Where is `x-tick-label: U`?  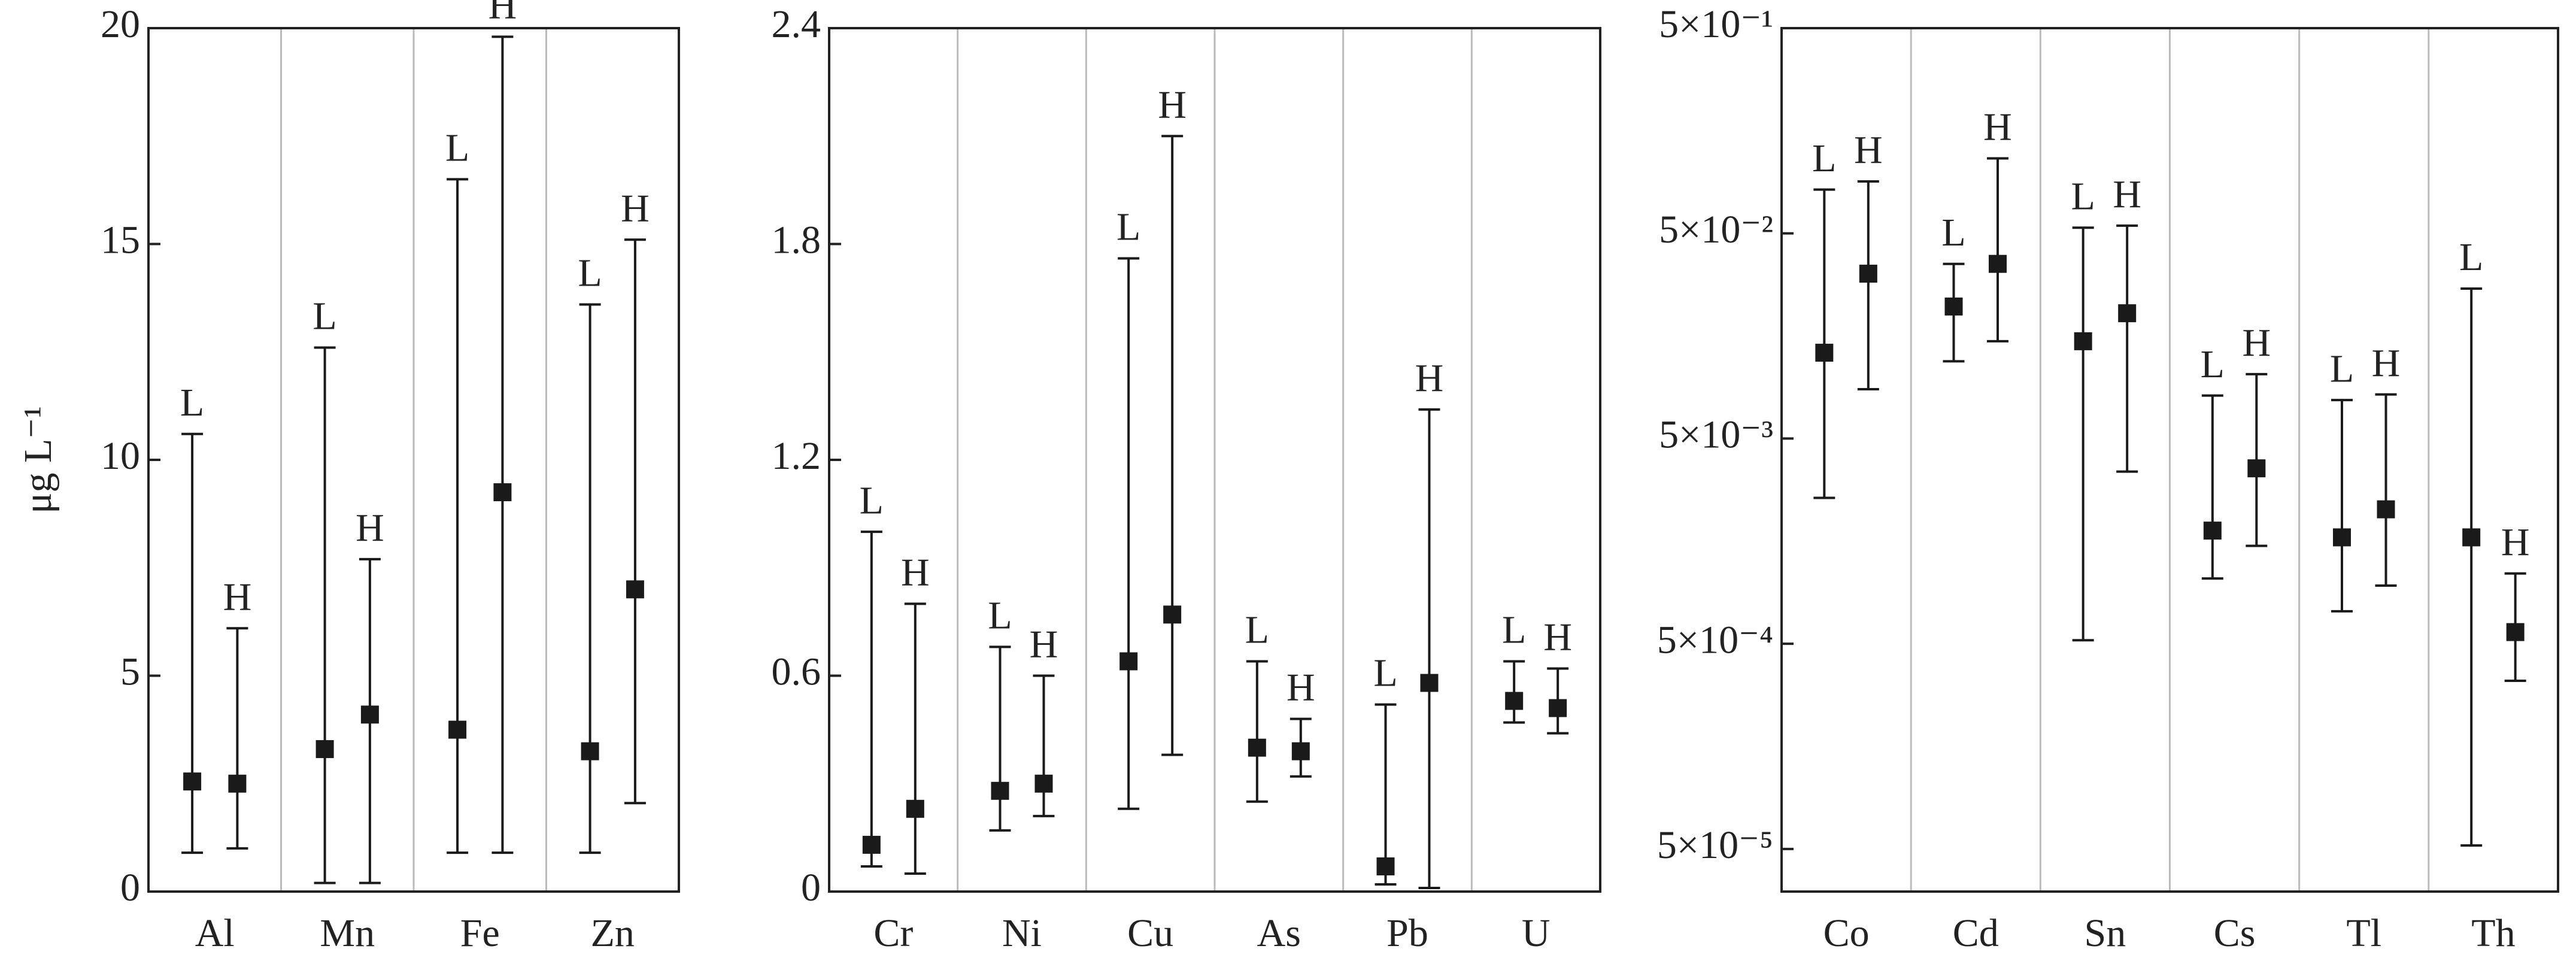
x-tick-label: U is located at coordinates (1537, 933).